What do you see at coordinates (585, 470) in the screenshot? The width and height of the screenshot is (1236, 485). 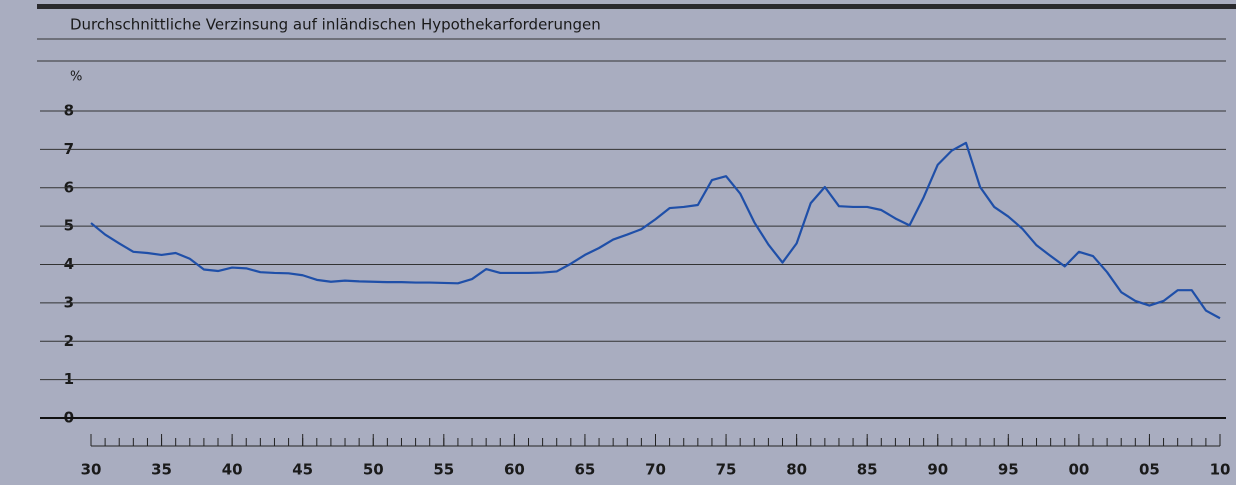 I see `x-tick-label: 65` at bounding box center [585, 470].